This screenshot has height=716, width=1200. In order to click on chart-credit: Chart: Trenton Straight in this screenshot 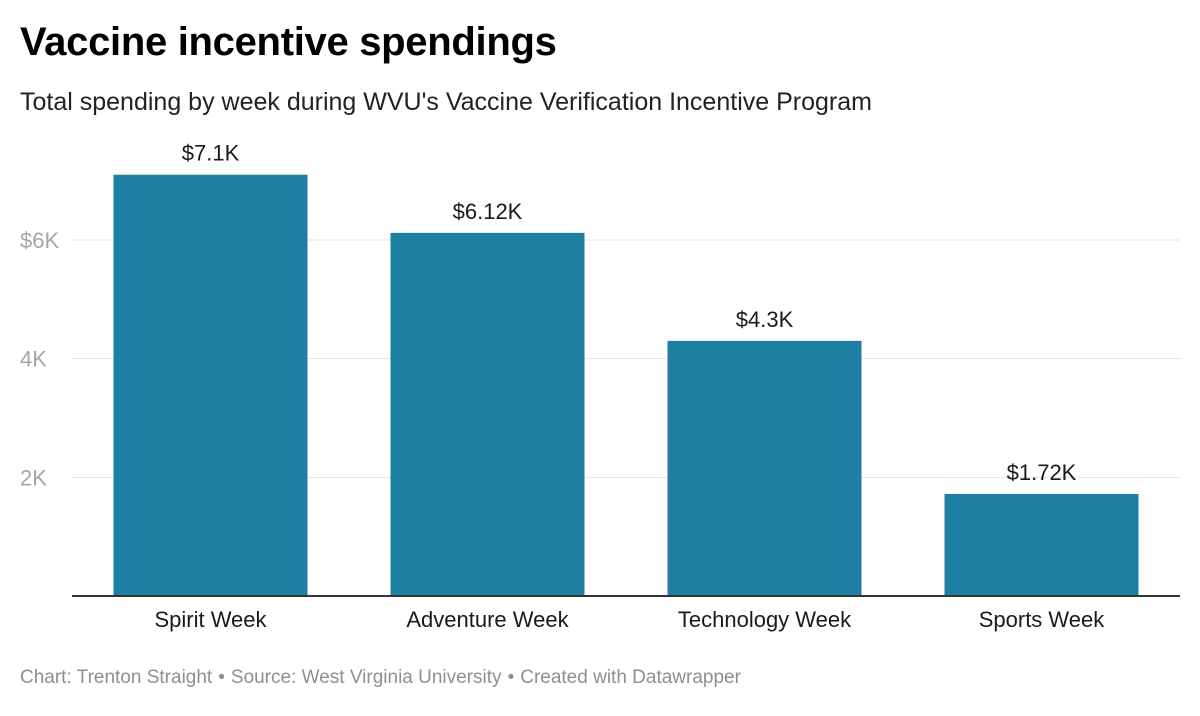, I will do `click(116, 677)`.